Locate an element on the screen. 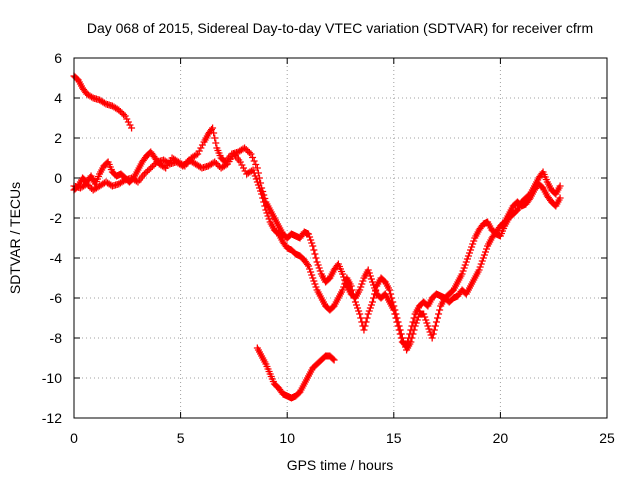 The height and width of the screenshot is (480, 640). y-tick-label: -10 is located at coordinates (52, 378).